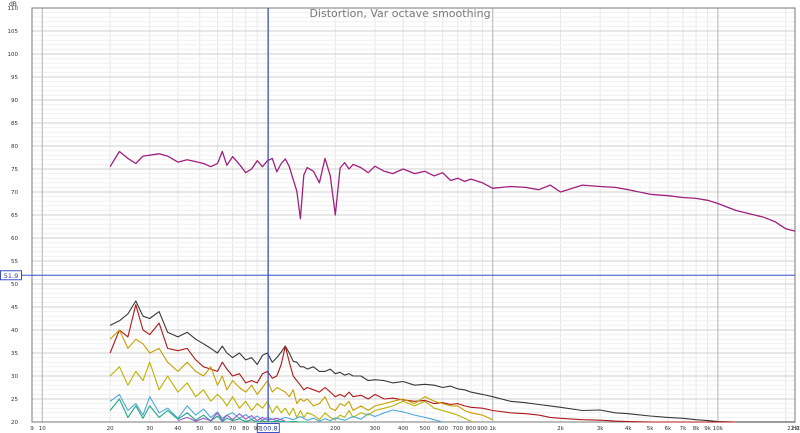  What do you see at coordinates (425, 429) in the screenshot?
I see `x-tick-label-13: 500` at bounding box center [425, 429].